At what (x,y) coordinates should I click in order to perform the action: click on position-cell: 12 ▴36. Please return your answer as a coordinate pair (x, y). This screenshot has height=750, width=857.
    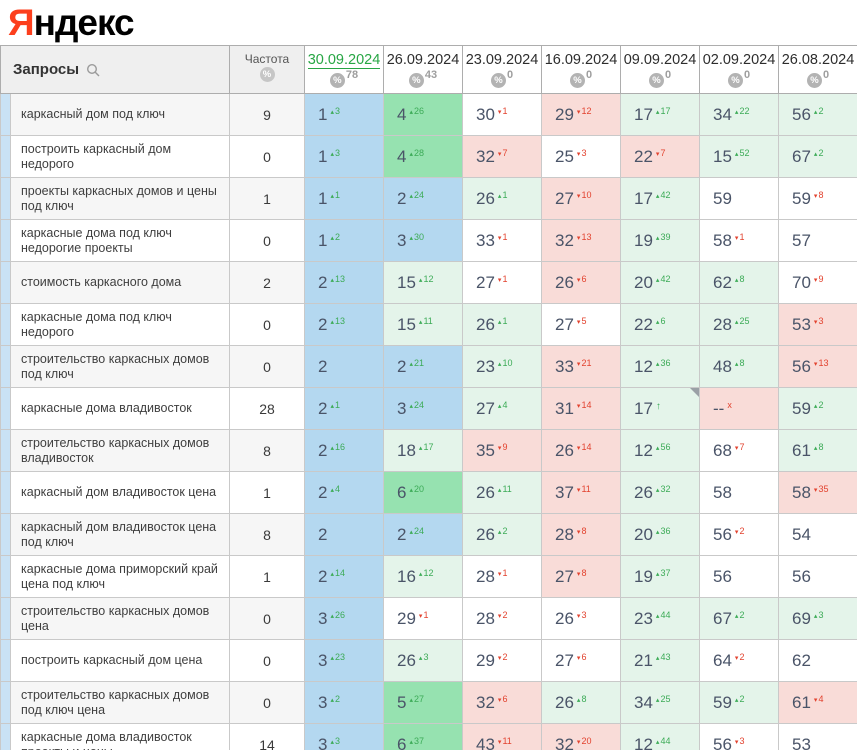
    Looking at the image, I should click on (660, 366).